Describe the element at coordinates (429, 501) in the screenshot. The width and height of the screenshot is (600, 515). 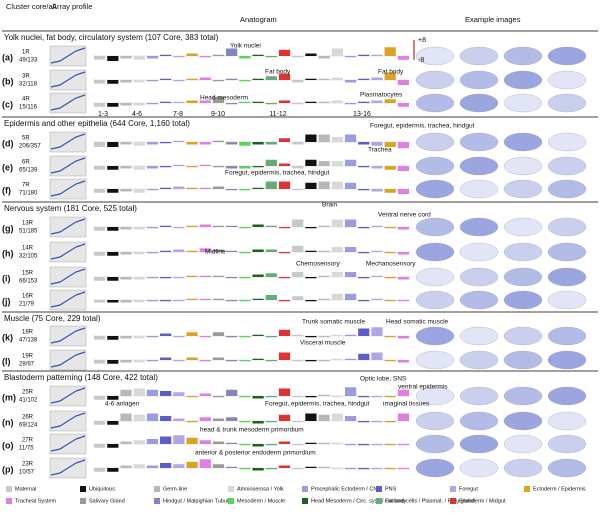
I see `legend-label: Garland cells / Plasmat. / Ring gland` at that location.